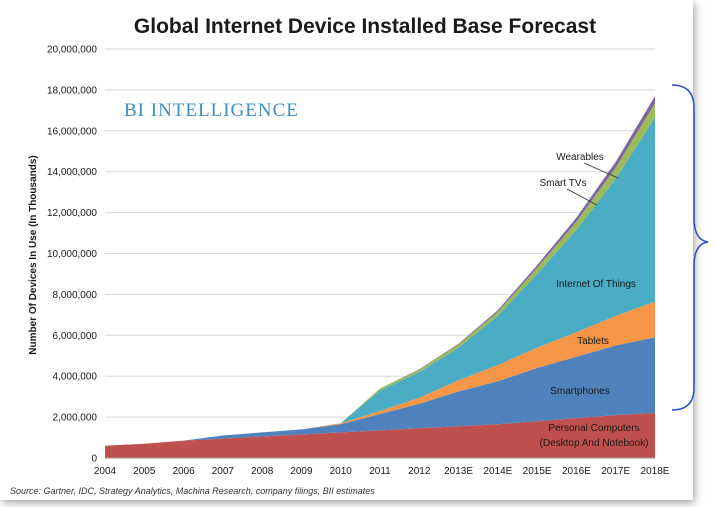 Image resolution: width=717 pixels, height=507 pixels. I want to click on x-tick-label: 2016E, so click(576, 471).